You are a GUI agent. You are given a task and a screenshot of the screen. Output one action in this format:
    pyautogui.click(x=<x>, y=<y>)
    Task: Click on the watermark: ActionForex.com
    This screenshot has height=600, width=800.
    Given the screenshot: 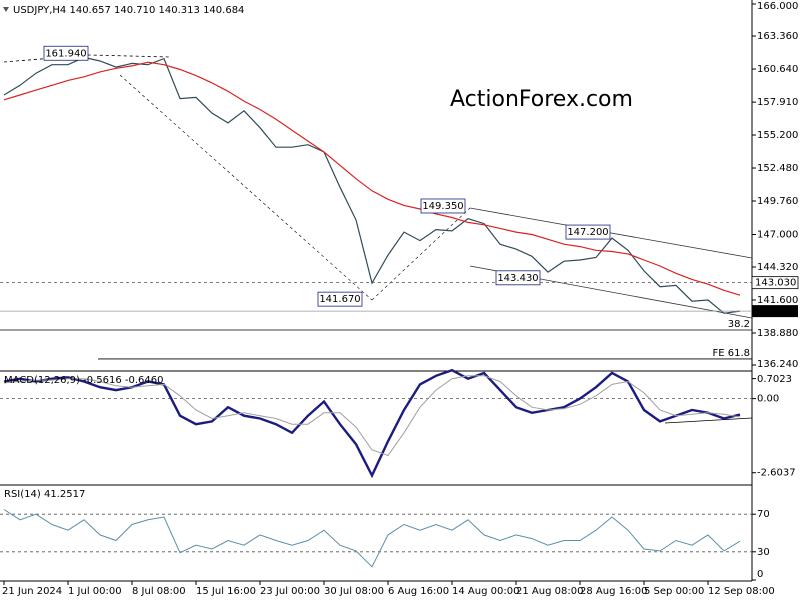 What is the action you would take?
    pyautogui.click(x=541, y=99)
    